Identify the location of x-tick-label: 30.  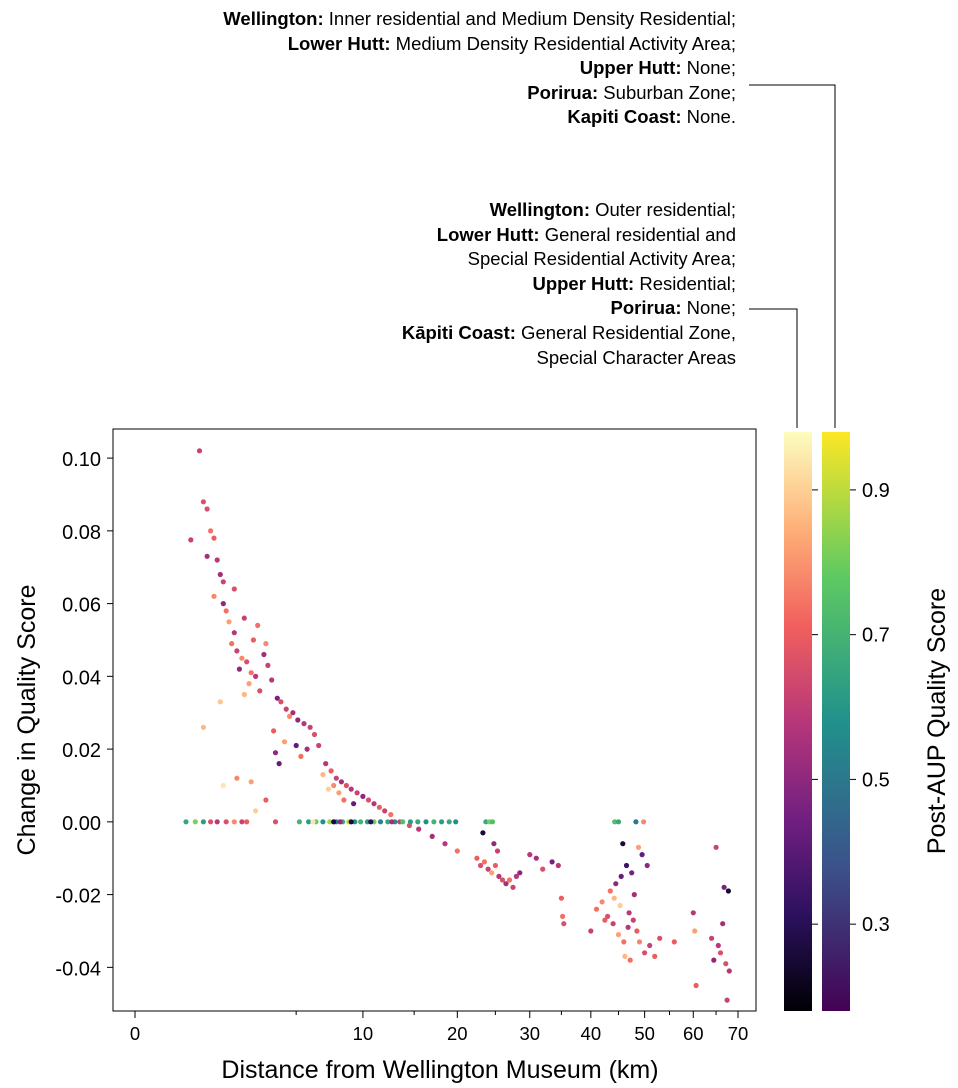
(529, 1033).